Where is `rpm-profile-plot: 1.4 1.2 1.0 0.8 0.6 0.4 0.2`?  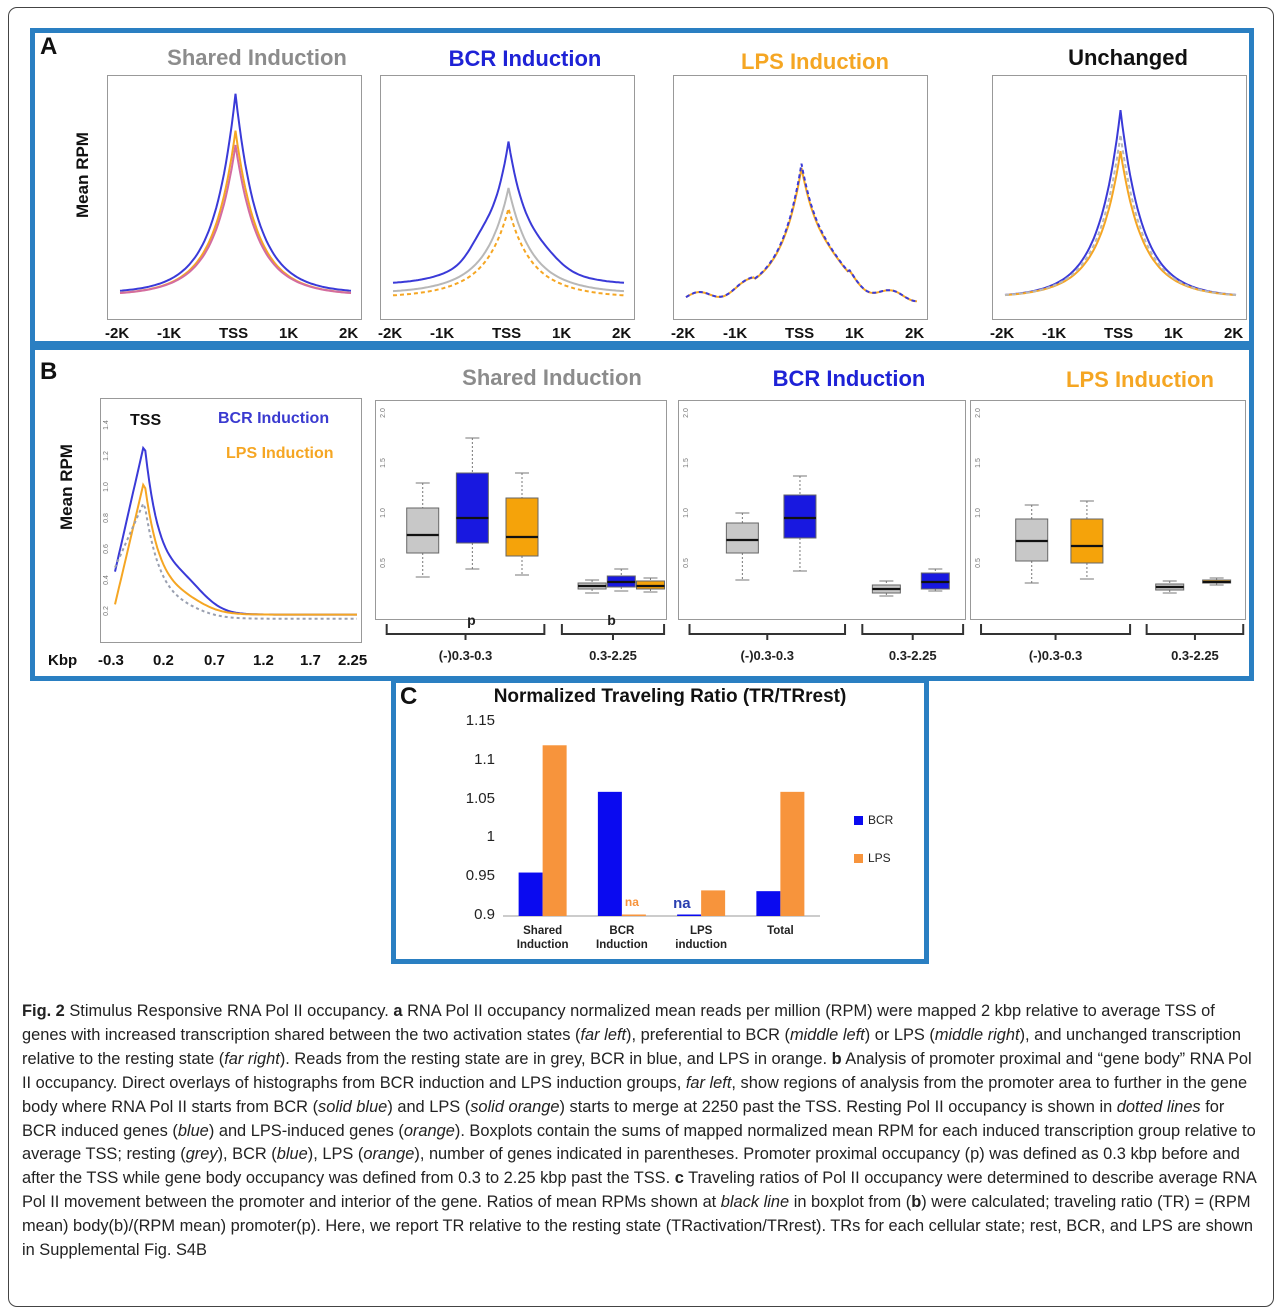
rpm-profile-plot: 1.4 1.2 1.0 0.8 0.6 0.4 0.2 is located at coordinates (231, 520).